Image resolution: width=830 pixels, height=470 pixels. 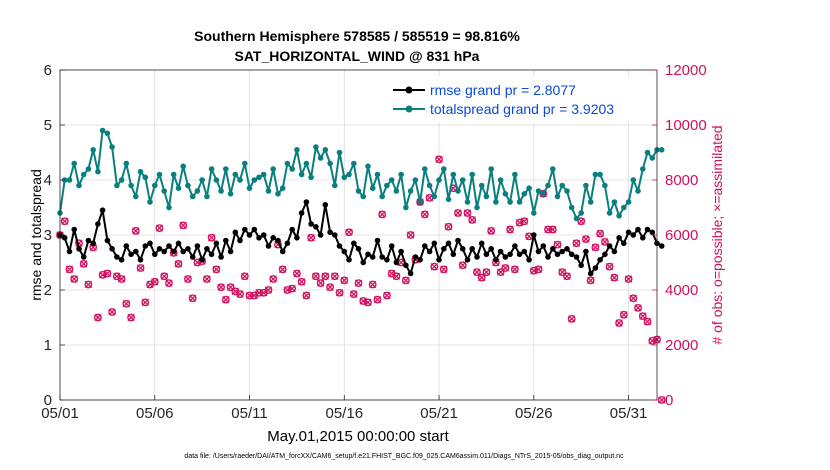 I want to click on y-tick-label: 3, so click(x=48, y=235).